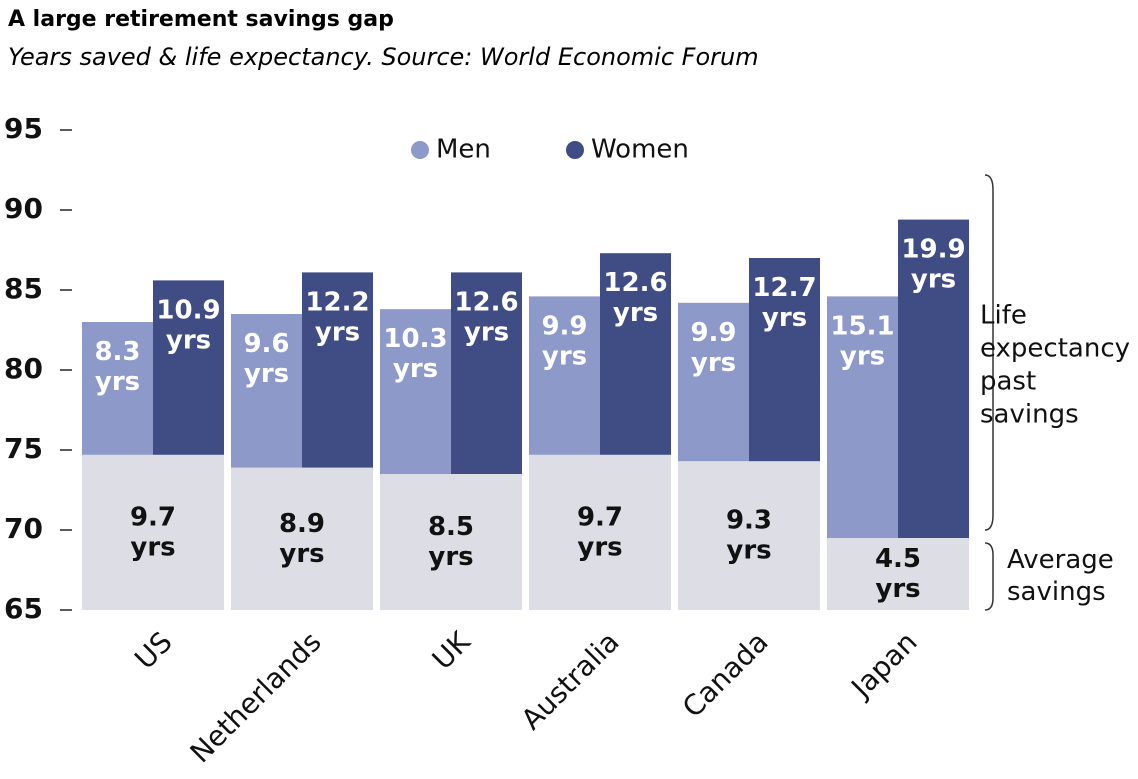 The image size is (1138, 779). I want to click on x-tick-label: Netherlands, so click(256, 697).